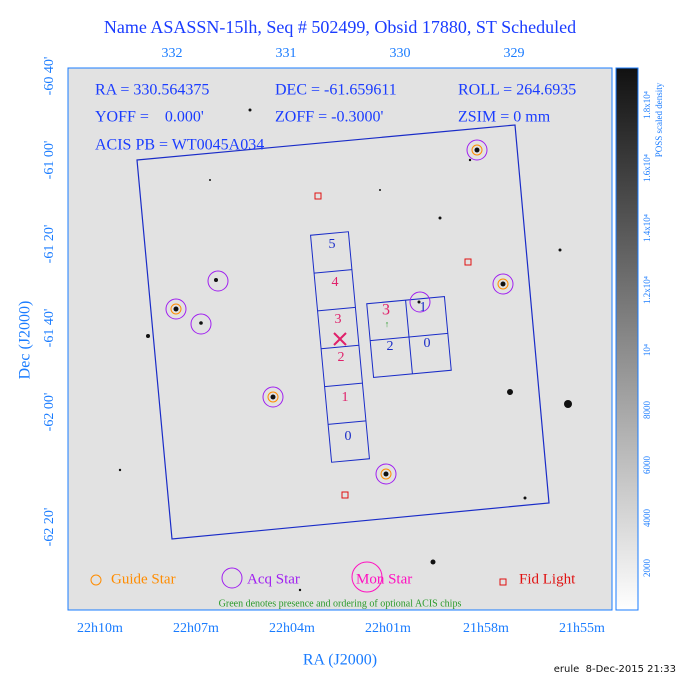 This screenshot has height=680, width=680. I want to click on colorbar-label: 10⁴, so click(647, 350).